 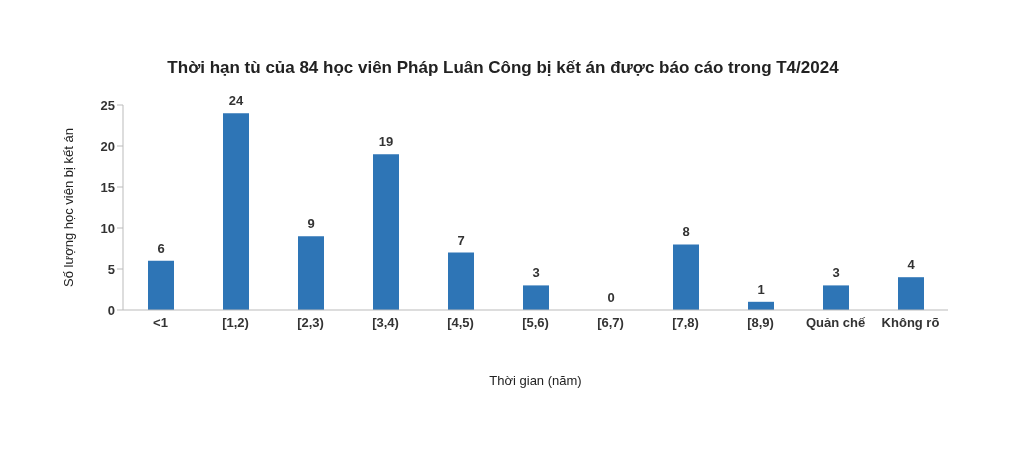 What do you see at coordinates (761, 289) in the screenshot?
I see `data-label: 1` at bounding box center [761, 289].